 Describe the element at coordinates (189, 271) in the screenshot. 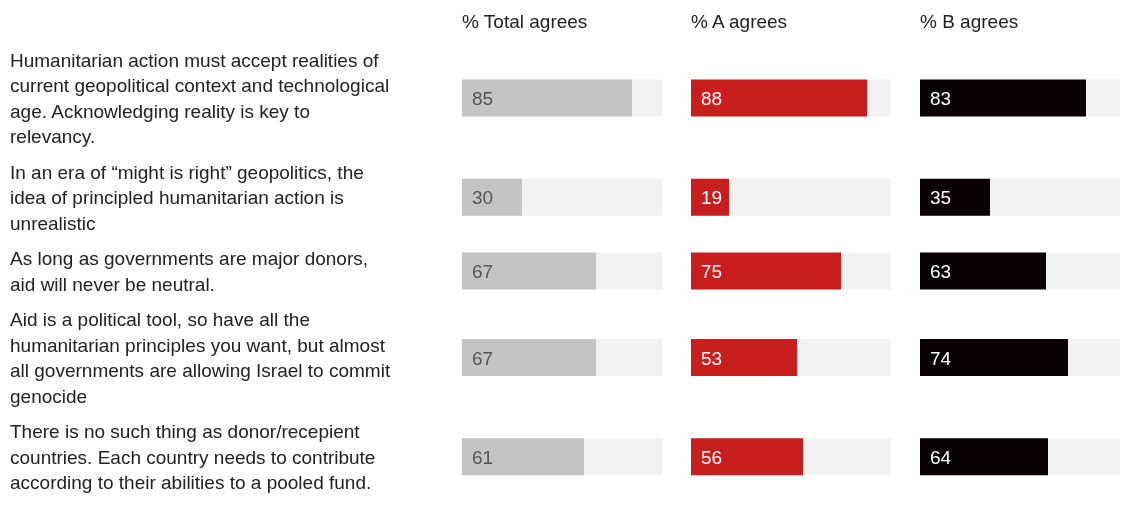

I see `y-tick-label: As long as governments are major donors, aid will never be neutral.` at that location.